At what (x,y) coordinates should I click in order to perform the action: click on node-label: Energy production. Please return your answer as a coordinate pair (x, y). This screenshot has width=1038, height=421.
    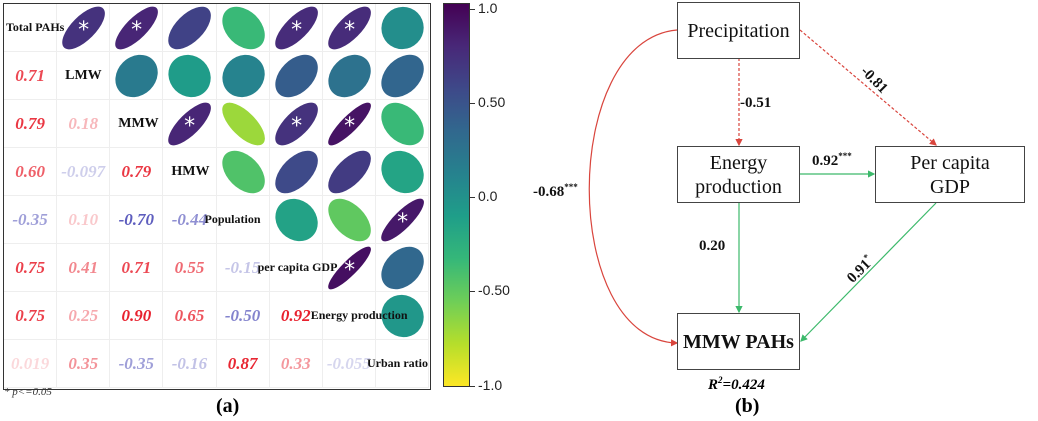
    Looking at the image, I should click on (738, 174).